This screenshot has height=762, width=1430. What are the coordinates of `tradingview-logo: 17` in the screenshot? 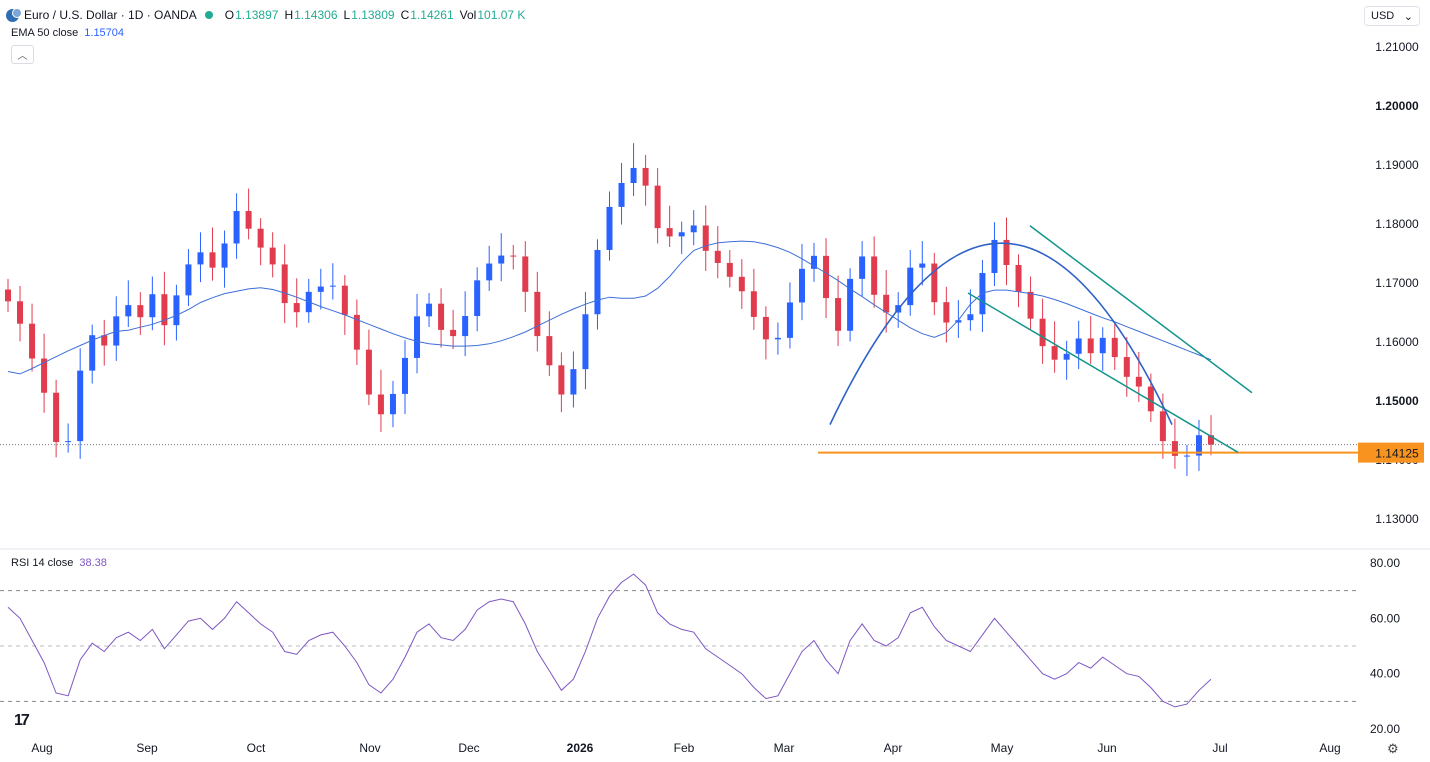 It's located at (22, 720).